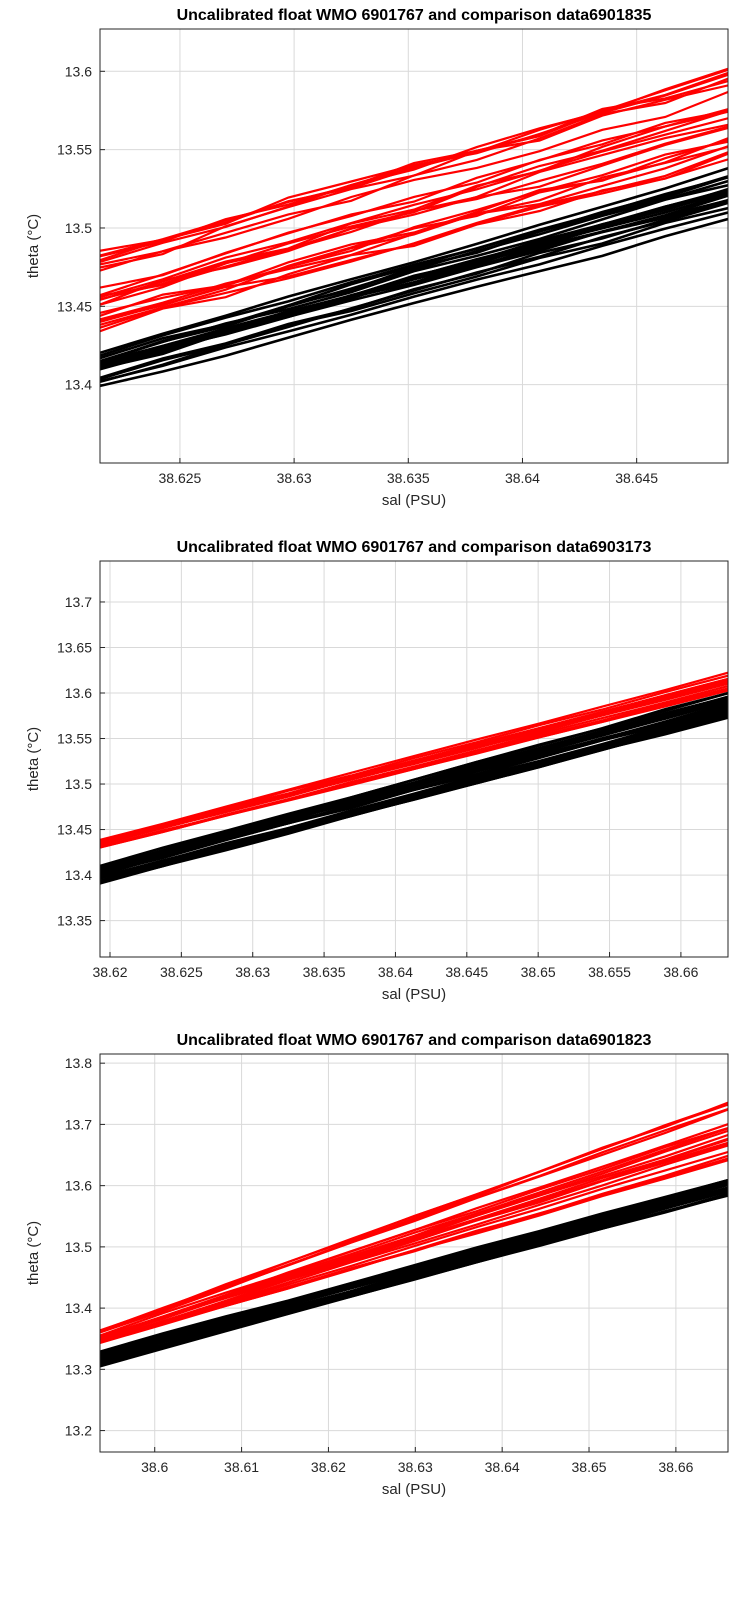  Describe the element at coordinates (74, 647) in the screenshot. I see `y-tick-label: 13.65` at that location.